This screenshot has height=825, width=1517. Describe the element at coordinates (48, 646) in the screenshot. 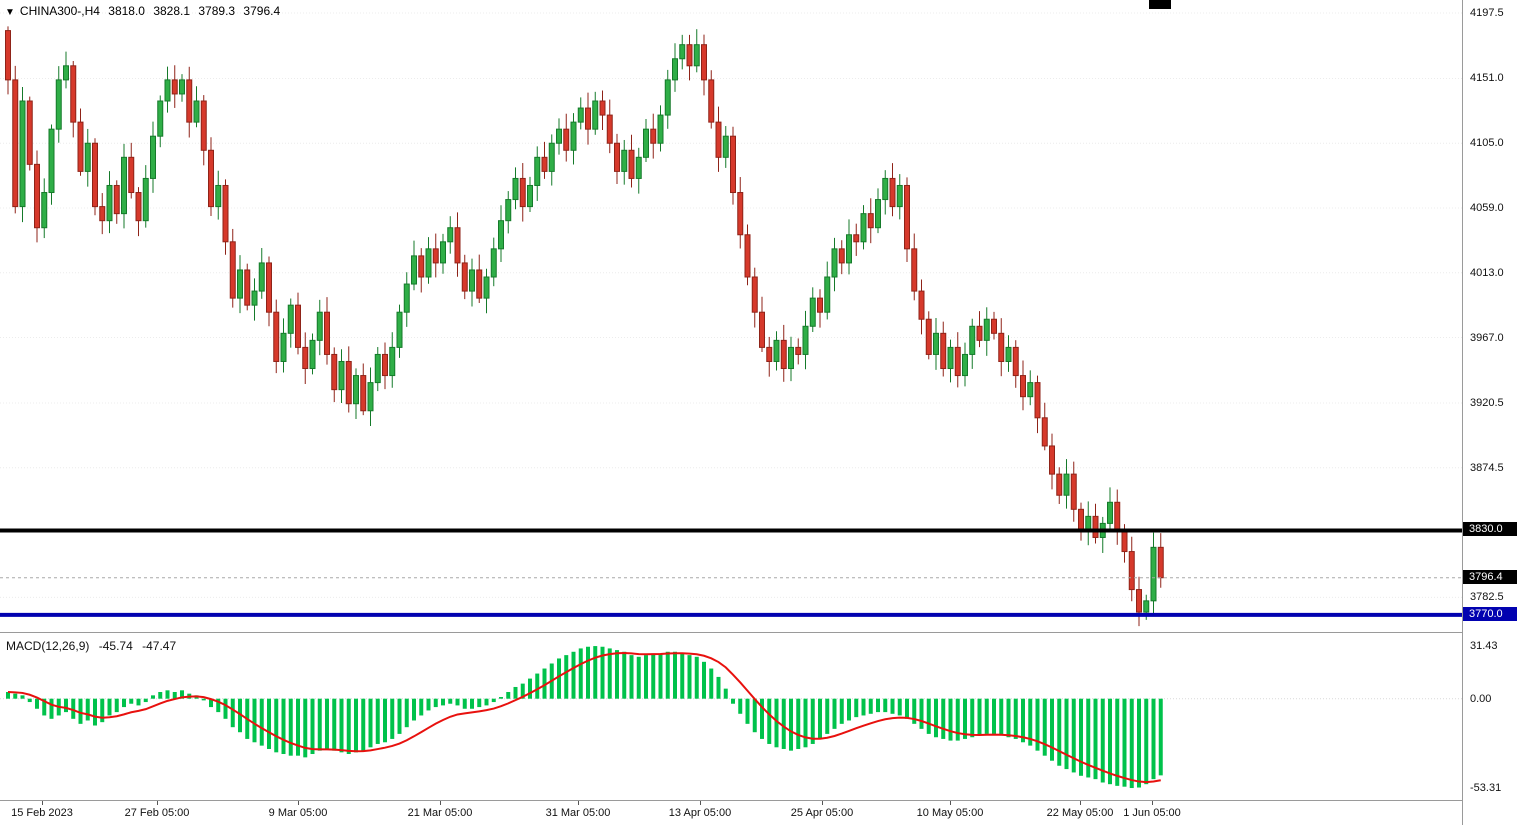

I see `macd-name: MACD(12,26,9)` at that location.